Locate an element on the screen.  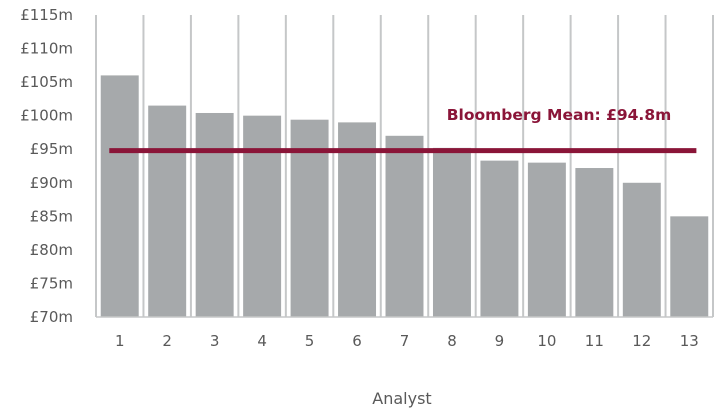
y-tick-label: £90m is located at coordinates (51, 183).